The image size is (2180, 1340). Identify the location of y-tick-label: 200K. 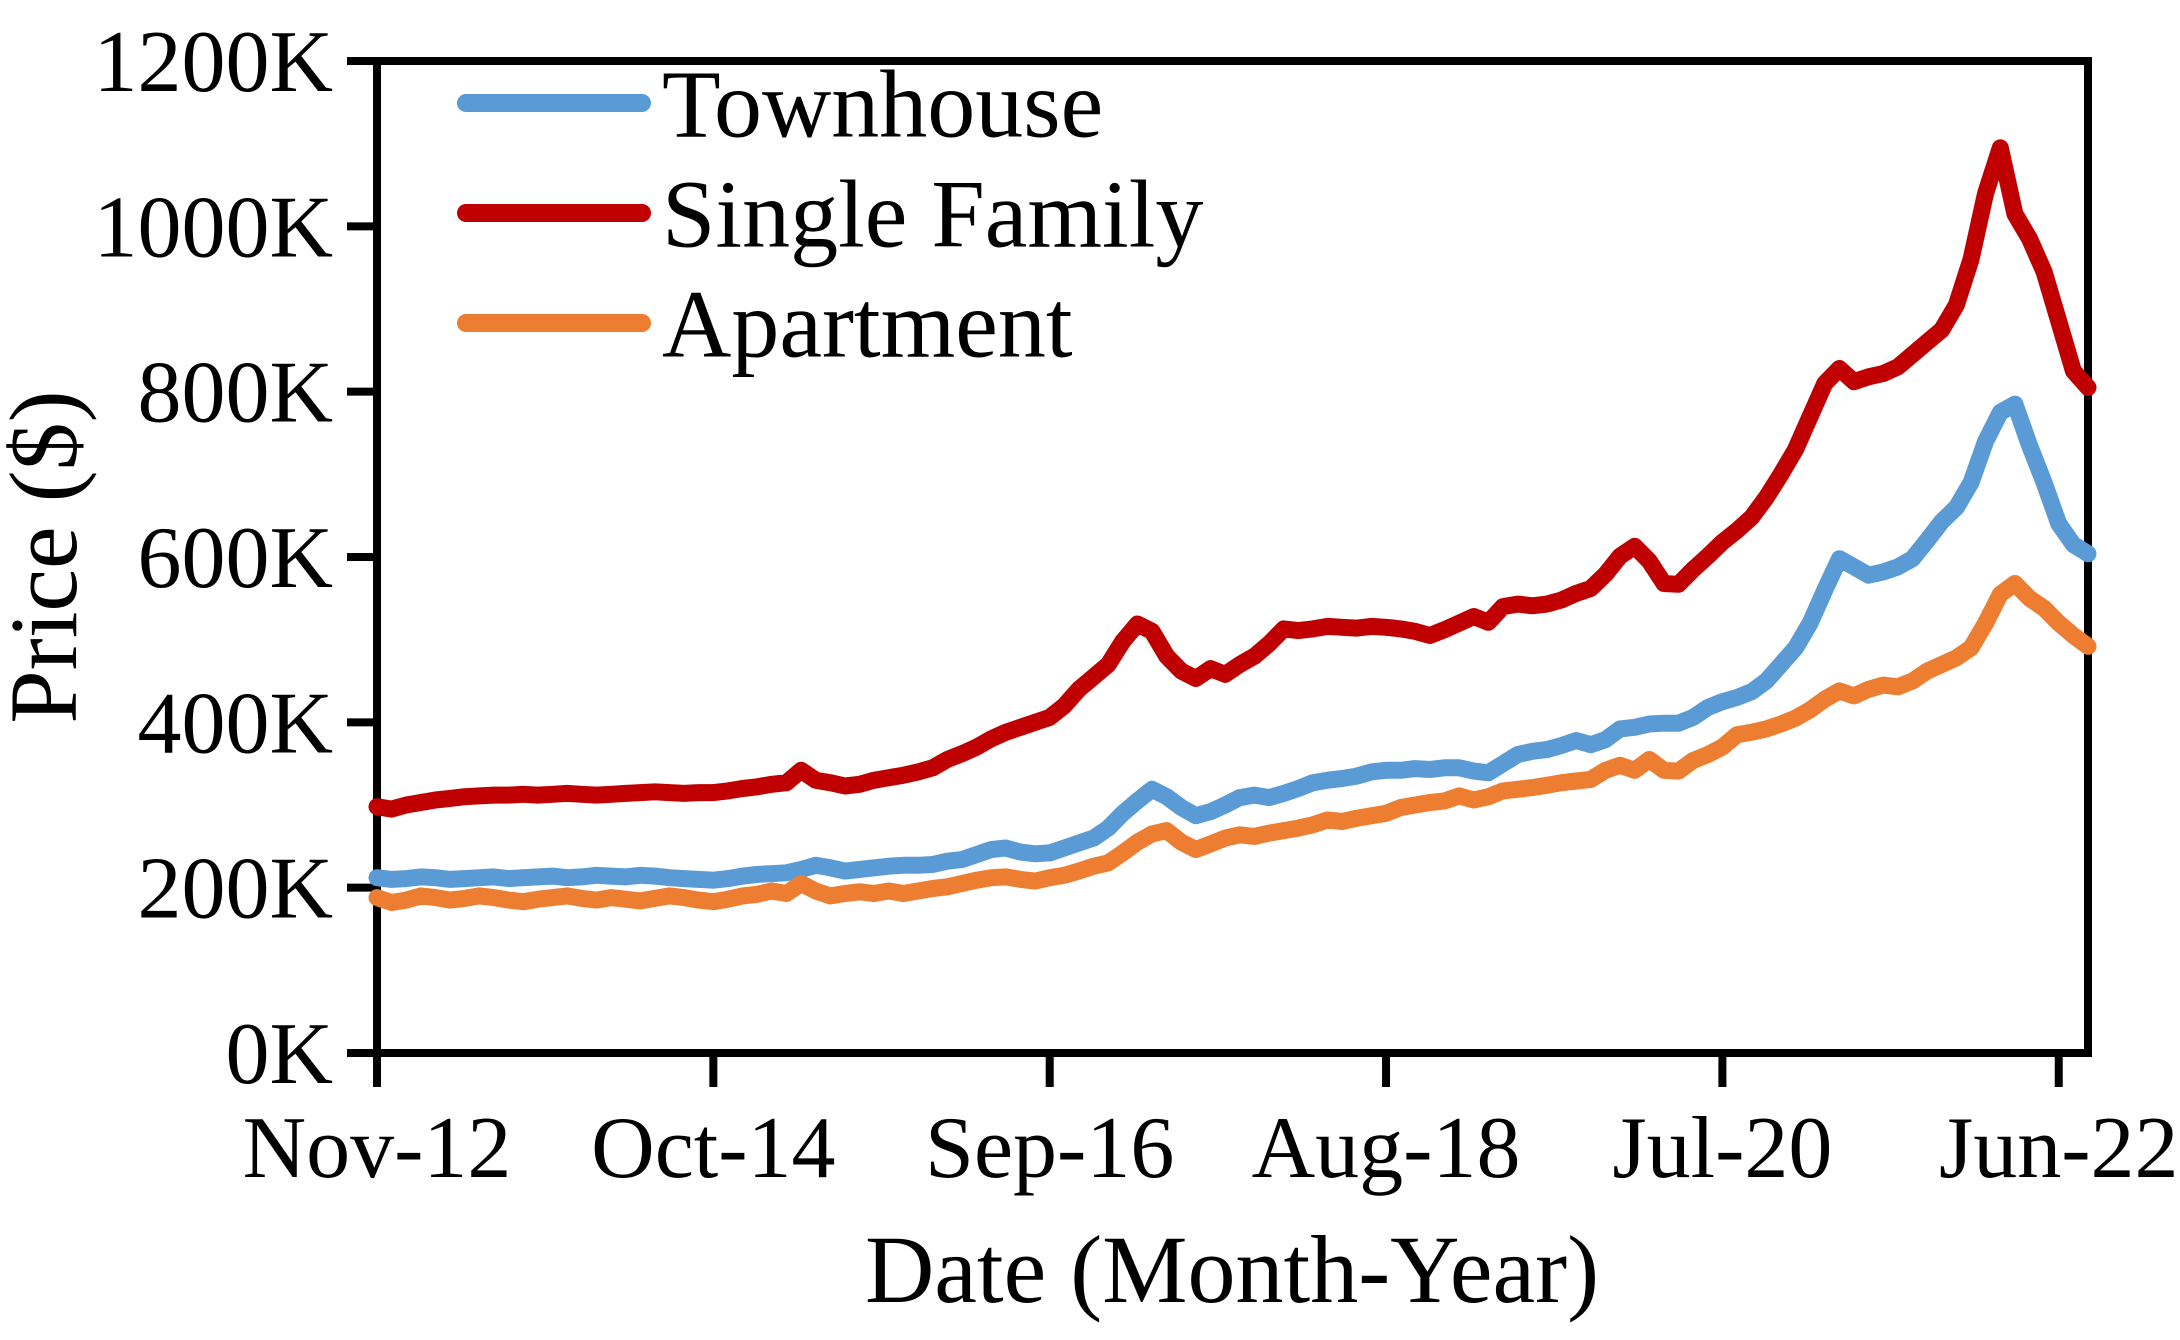
(235, 889).